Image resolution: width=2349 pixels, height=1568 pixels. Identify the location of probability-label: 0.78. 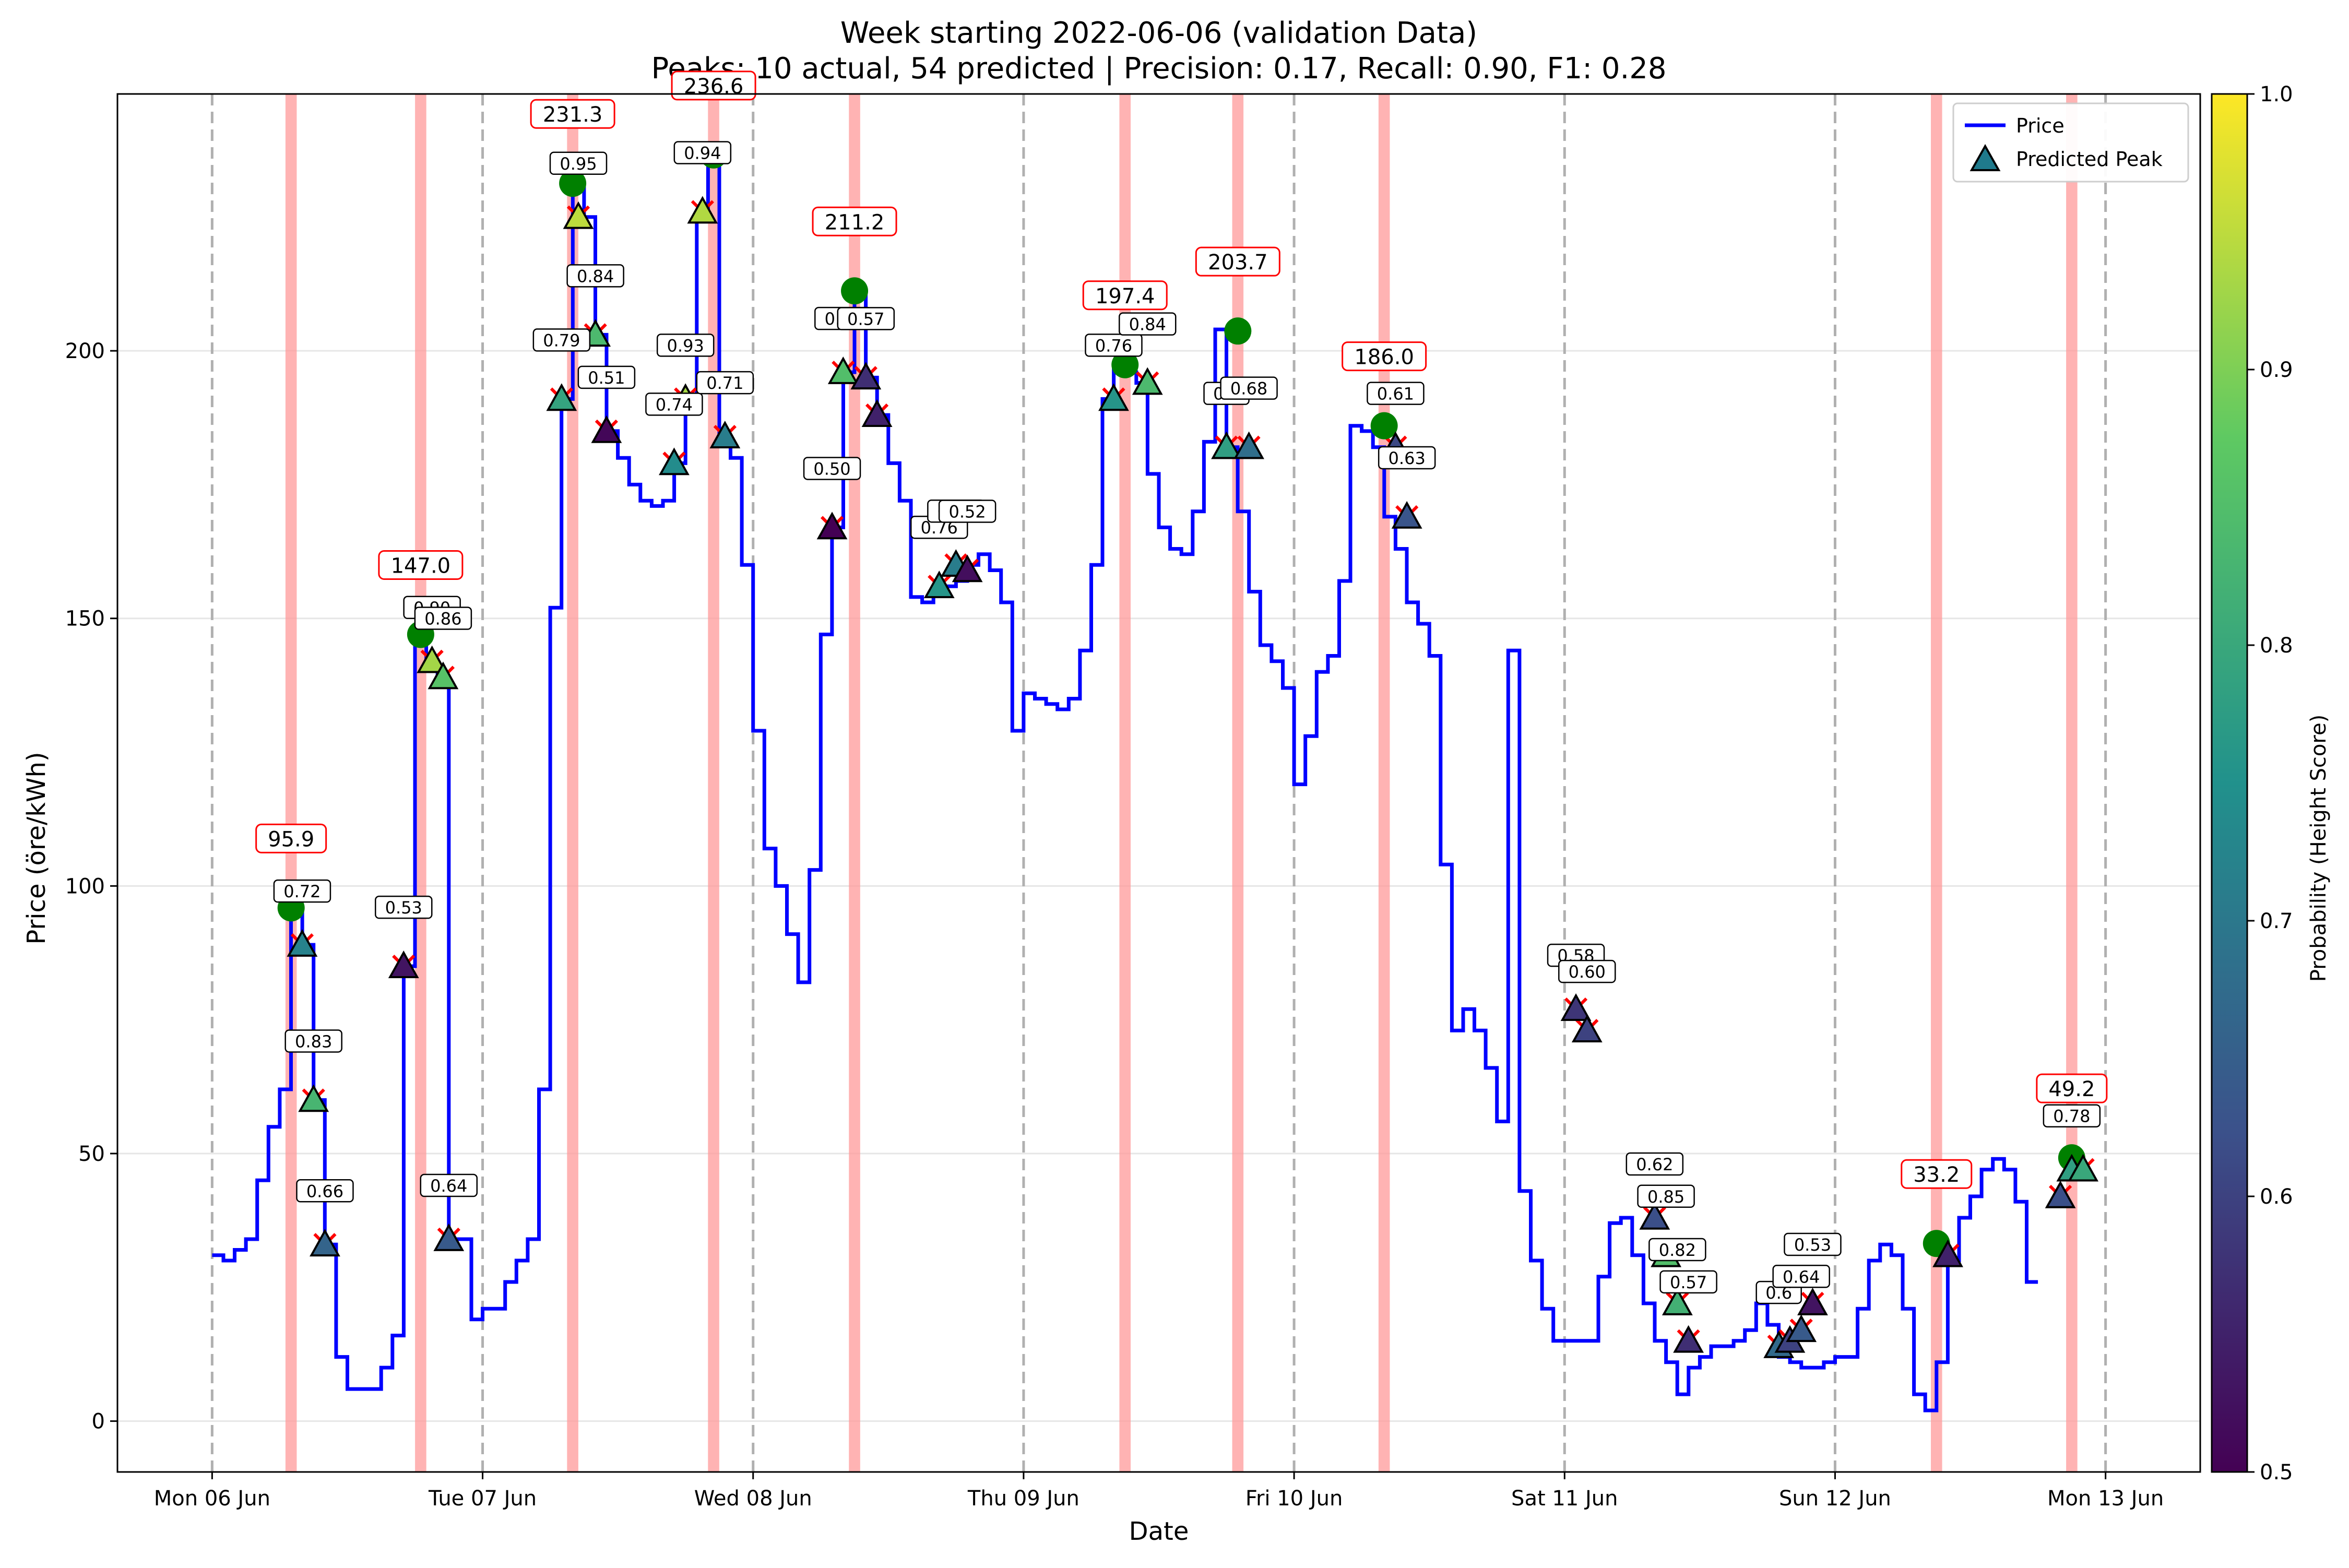
(2071, 1116).